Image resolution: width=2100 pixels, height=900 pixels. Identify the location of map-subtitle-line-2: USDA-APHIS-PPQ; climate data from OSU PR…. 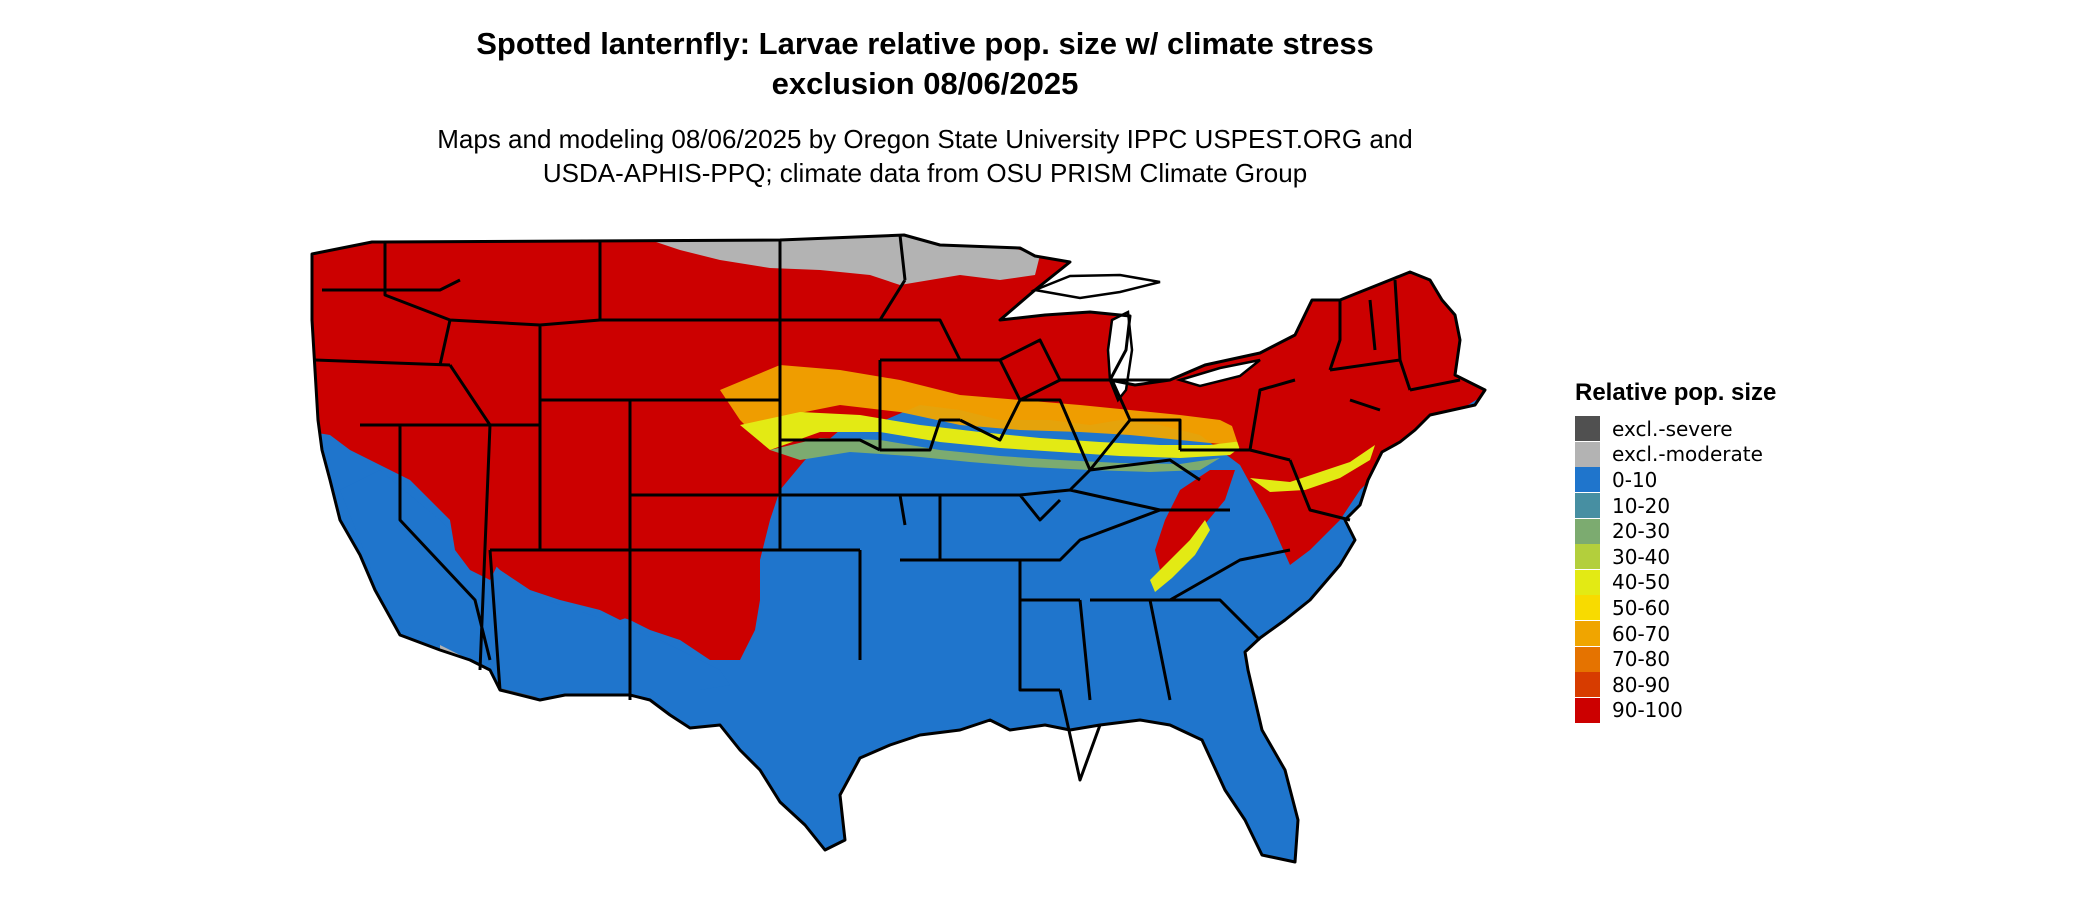
(925, 173).